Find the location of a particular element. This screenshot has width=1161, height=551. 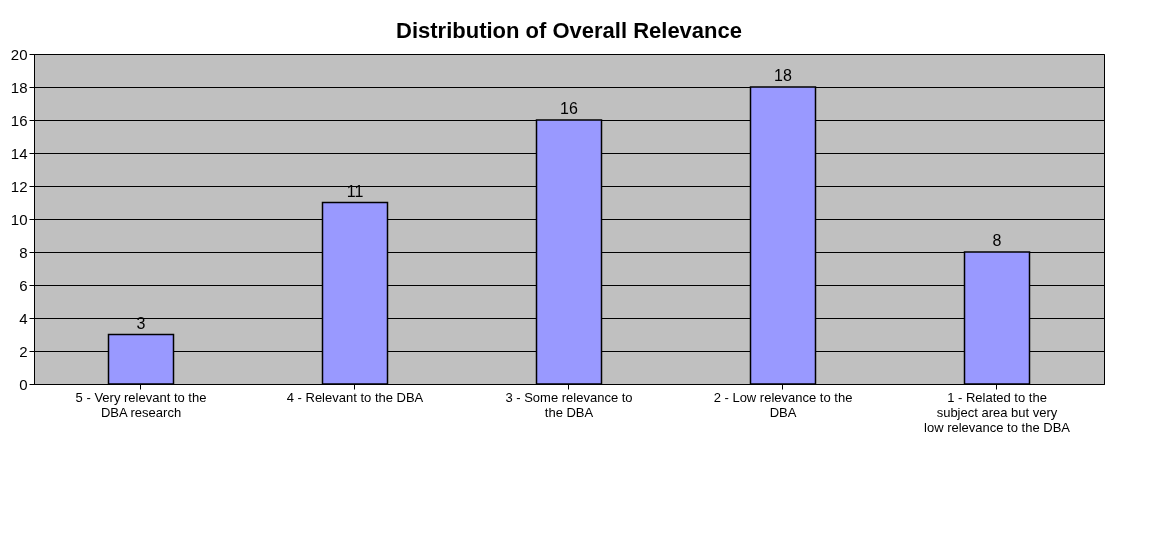

y-tick-label: 2 is located at coordinates (23, 351).